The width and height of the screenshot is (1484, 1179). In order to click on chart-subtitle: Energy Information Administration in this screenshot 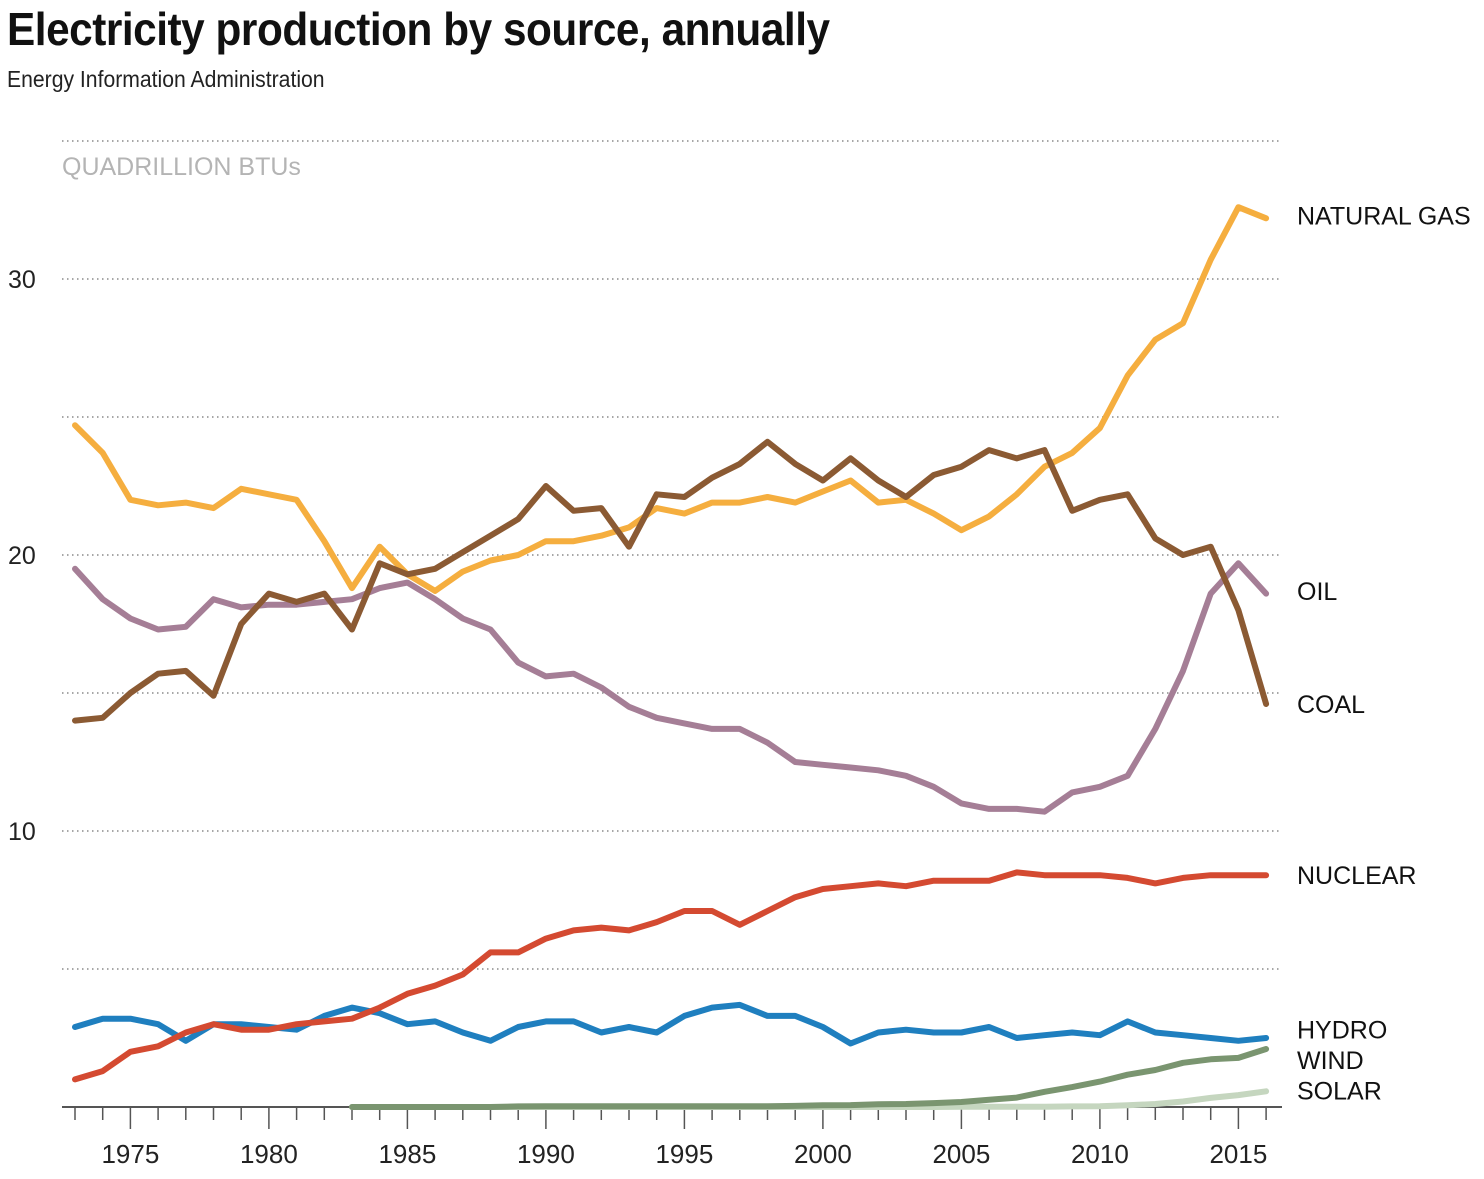, I will do `click(166, 79)`.